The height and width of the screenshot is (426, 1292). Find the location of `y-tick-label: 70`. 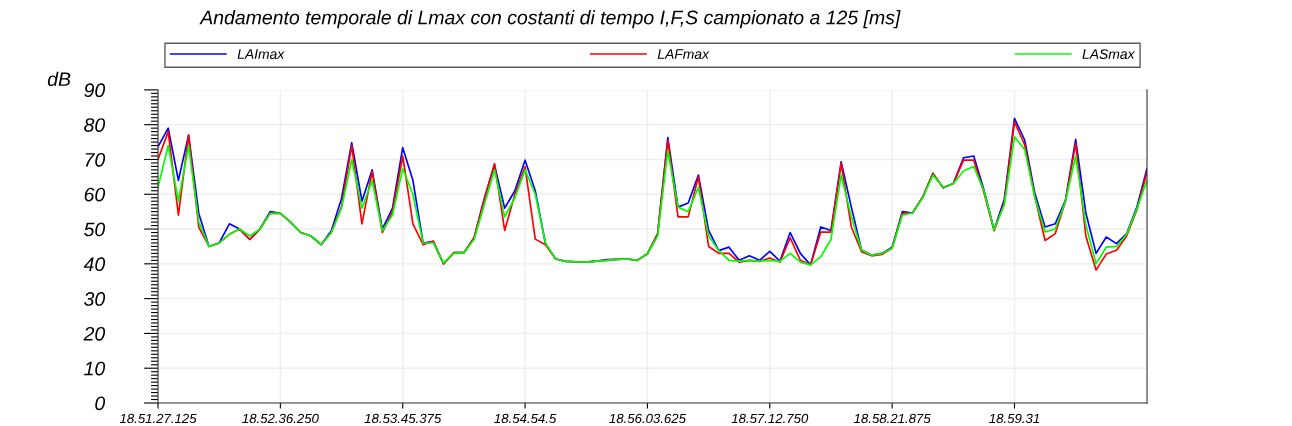

y-tick-label: 70 is located at coordinates (95, 159).